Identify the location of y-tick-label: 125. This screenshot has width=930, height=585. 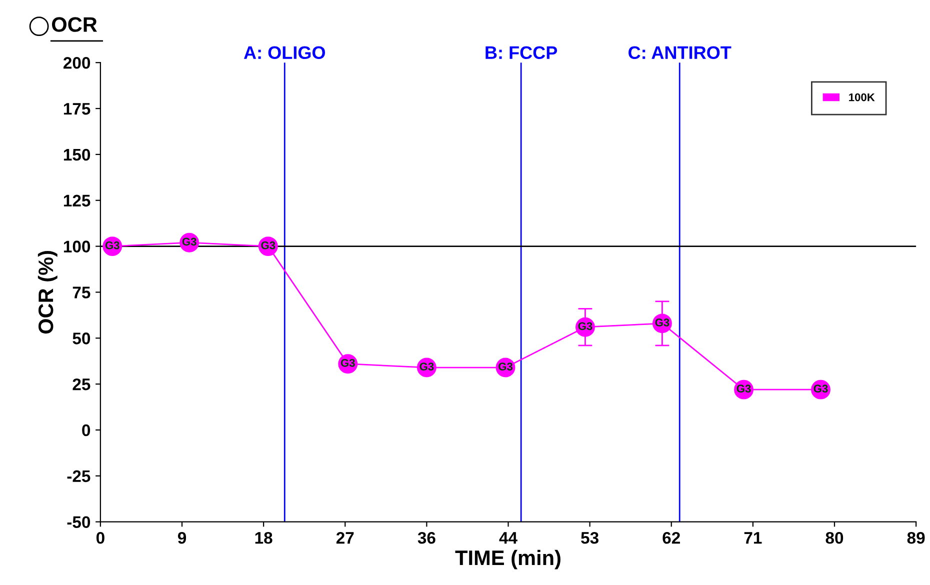
(77, 200).